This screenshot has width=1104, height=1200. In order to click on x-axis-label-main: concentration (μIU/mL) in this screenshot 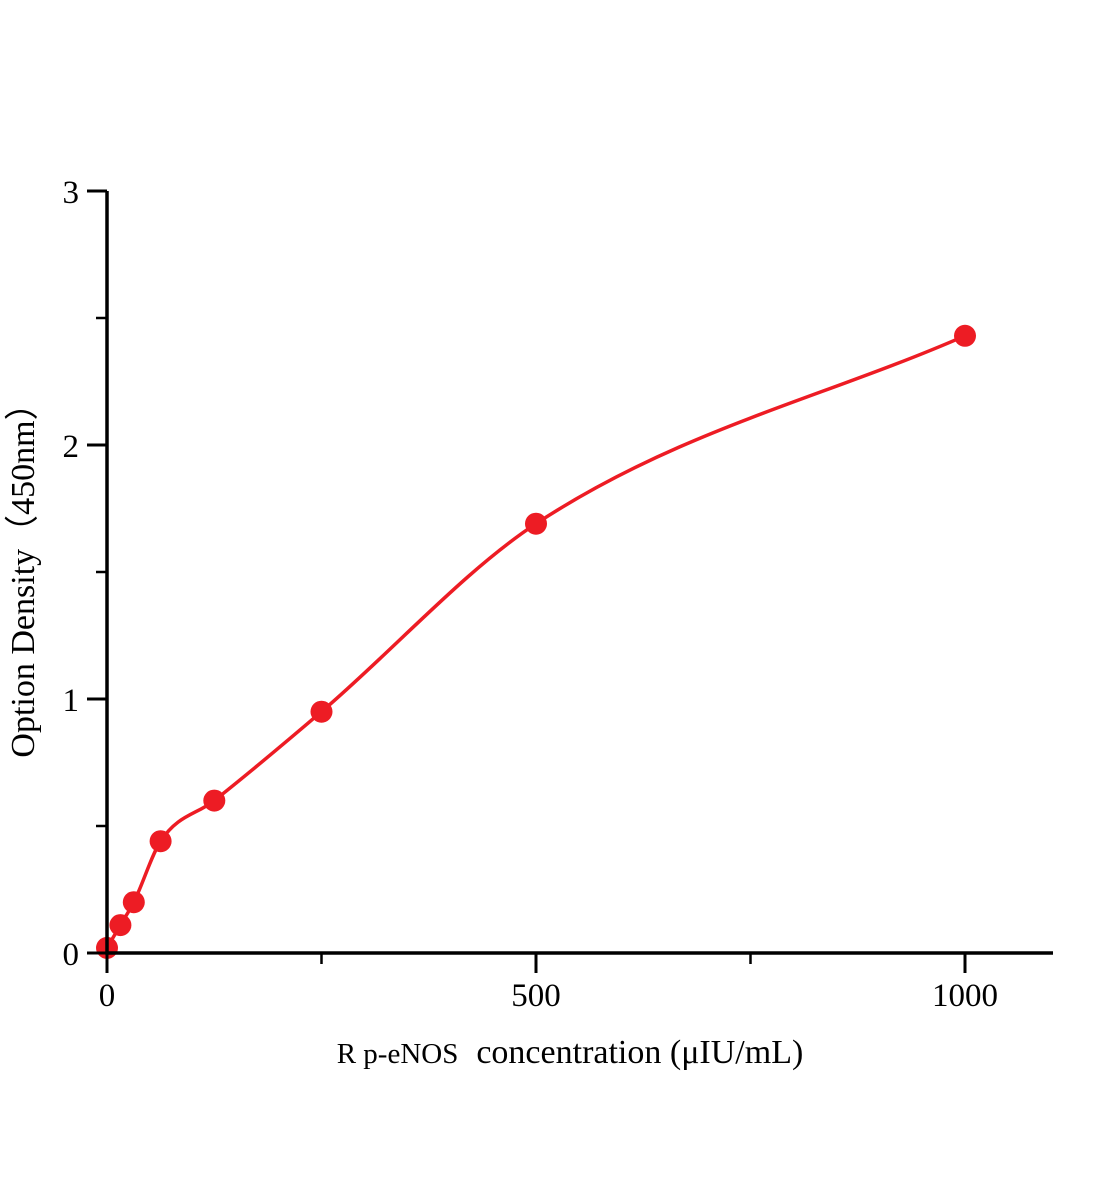, I will do `click(639, 1052)`.